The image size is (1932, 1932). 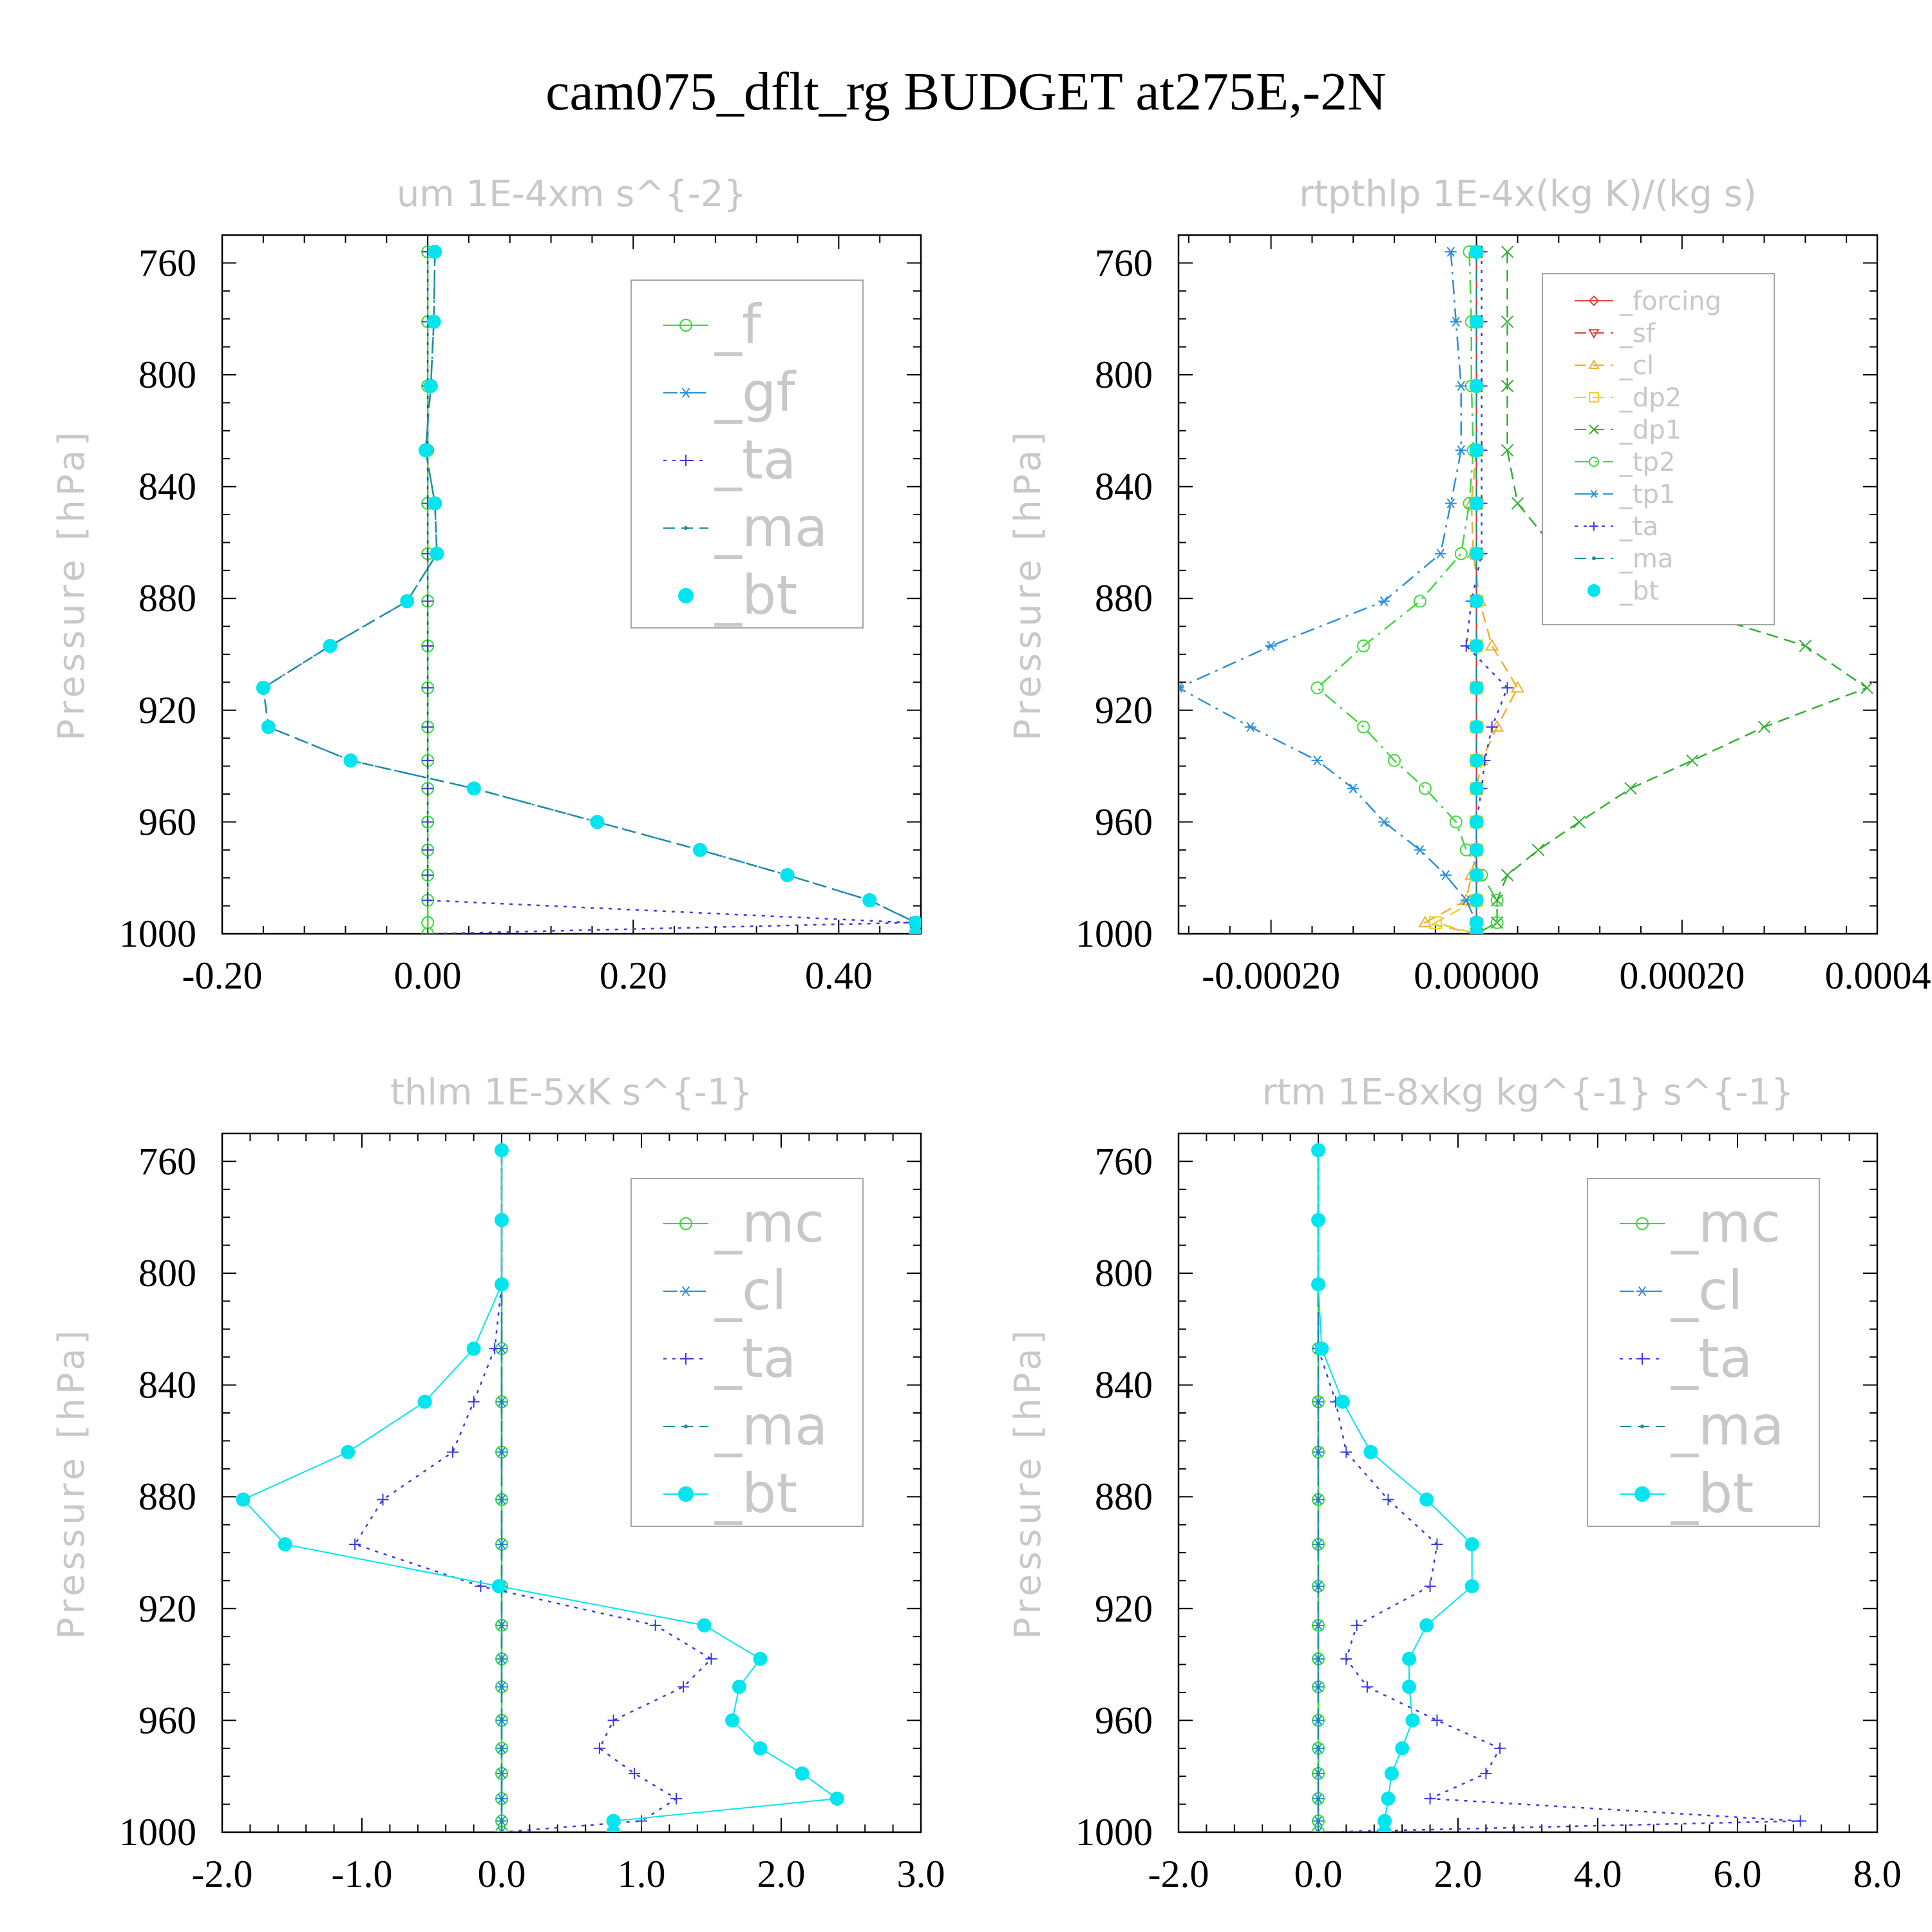 I want to click on legend-item: _tp1, so click(x=1626, y=495).